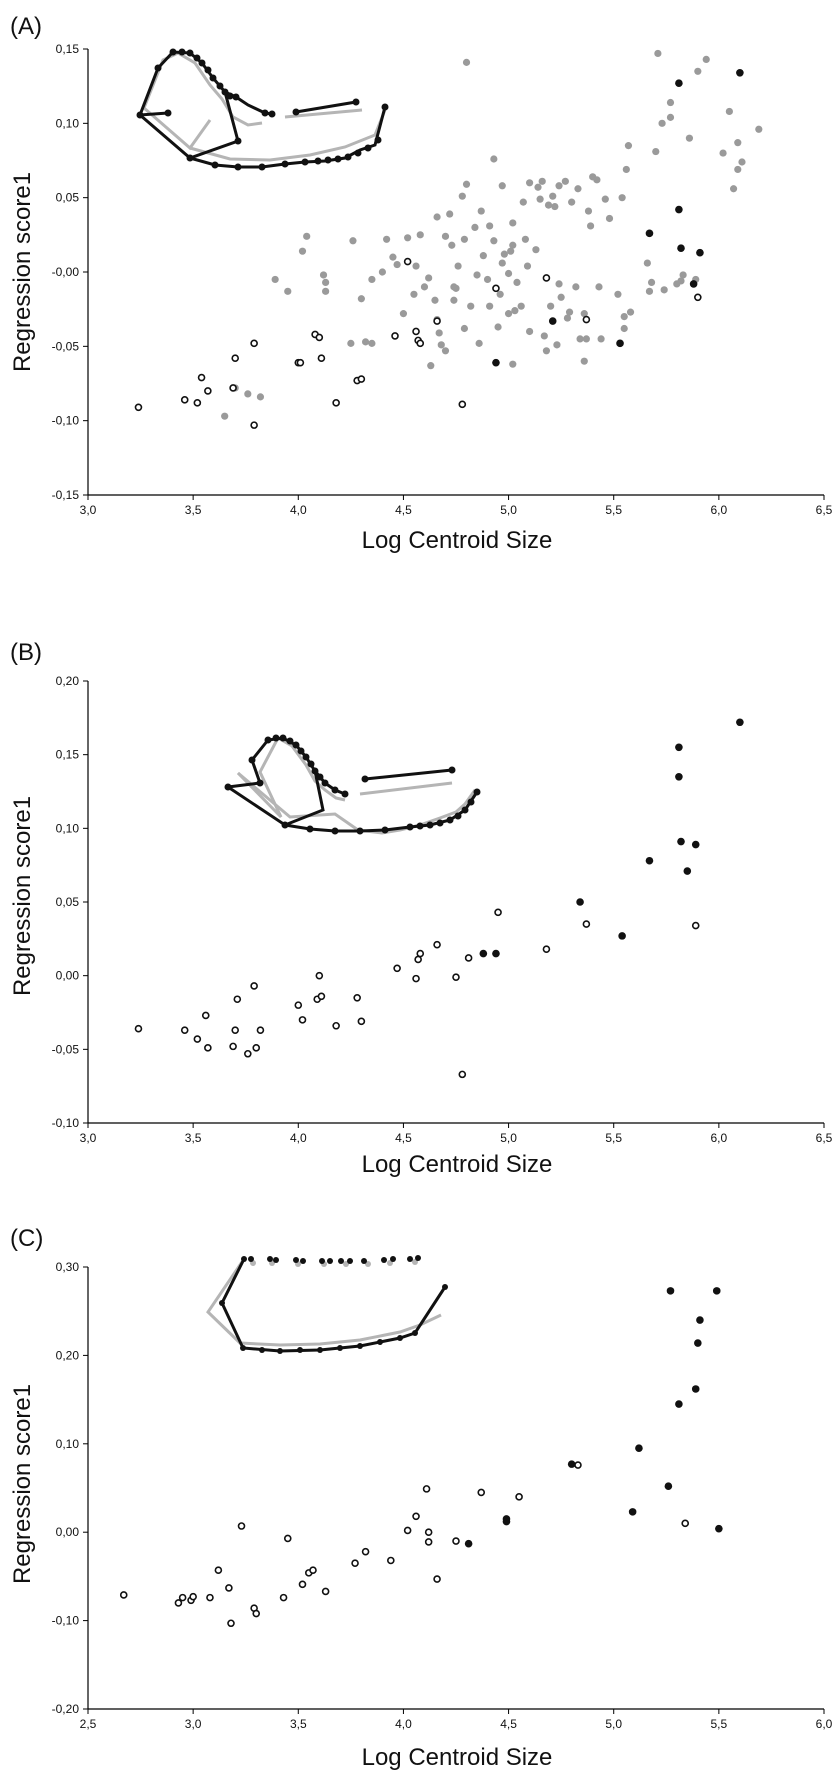  I want to click on panel-c-inset-grey-outline, so click(324, 1302).